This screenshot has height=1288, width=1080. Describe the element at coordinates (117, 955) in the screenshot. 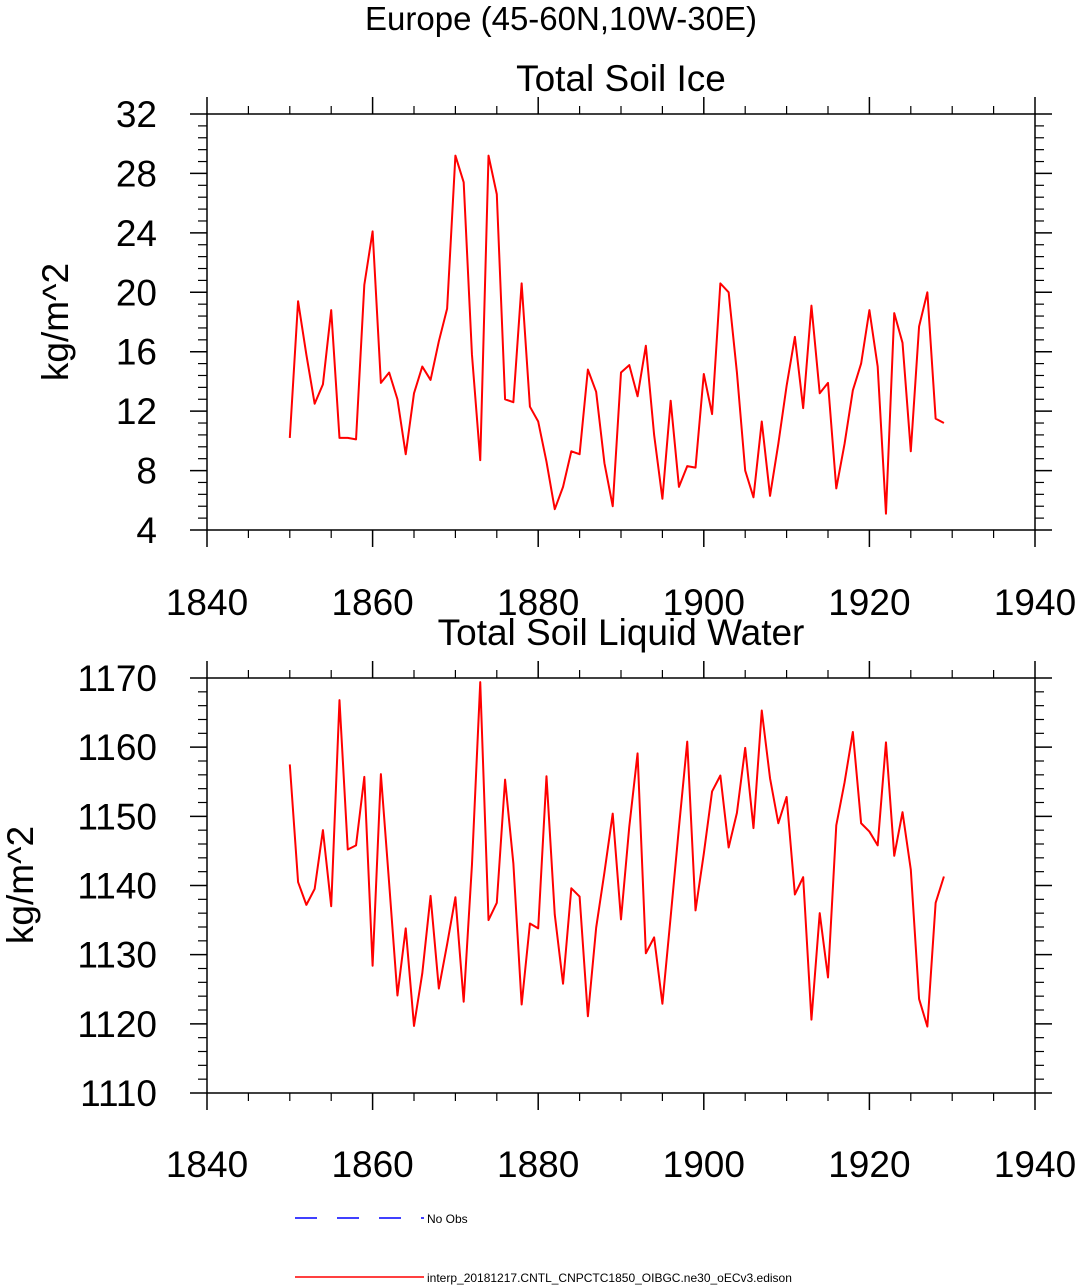

I see `y-tick-label: 1130` at that location.